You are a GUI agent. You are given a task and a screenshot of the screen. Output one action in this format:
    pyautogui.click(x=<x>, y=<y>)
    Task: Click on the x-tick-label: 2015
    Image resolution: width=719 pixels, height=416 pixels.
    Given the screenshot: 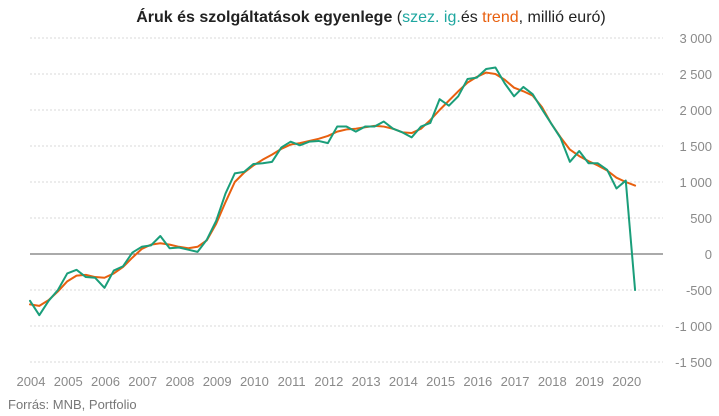 What is the action you would take?
    pyautogui.click(x=440, y=381)
    